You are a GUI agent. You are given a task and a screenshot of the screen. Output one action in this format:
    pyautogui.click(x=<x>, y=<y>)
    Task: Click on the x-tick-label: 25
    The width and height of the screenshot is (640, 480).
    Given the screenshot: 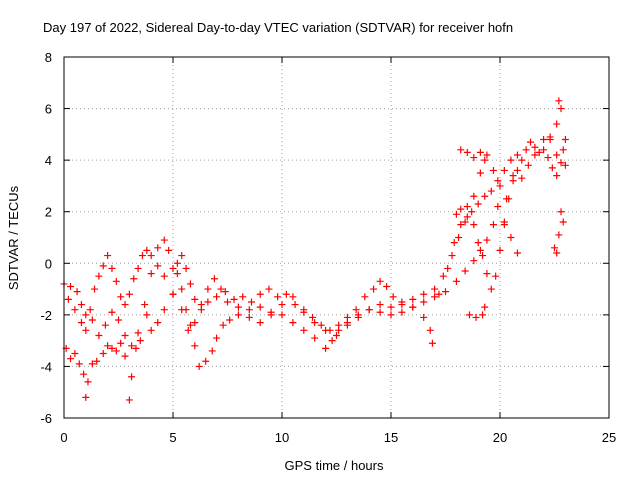 What is the action you would take?
    pyautogui.click(x=609, y=437)
    